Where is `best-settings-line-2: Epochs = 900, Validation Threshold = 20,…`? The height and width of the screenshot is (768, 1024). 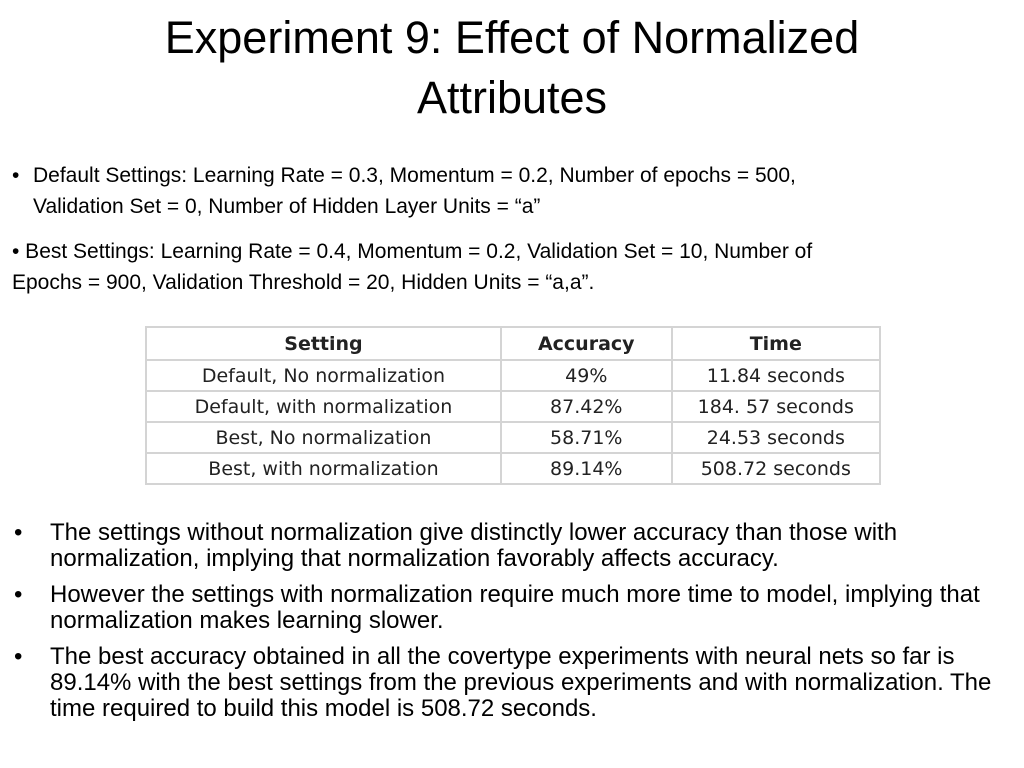 best-settings-line-2: Epochs = 900, Validation Threshold = 20,… is located at coordinates (303, 282).